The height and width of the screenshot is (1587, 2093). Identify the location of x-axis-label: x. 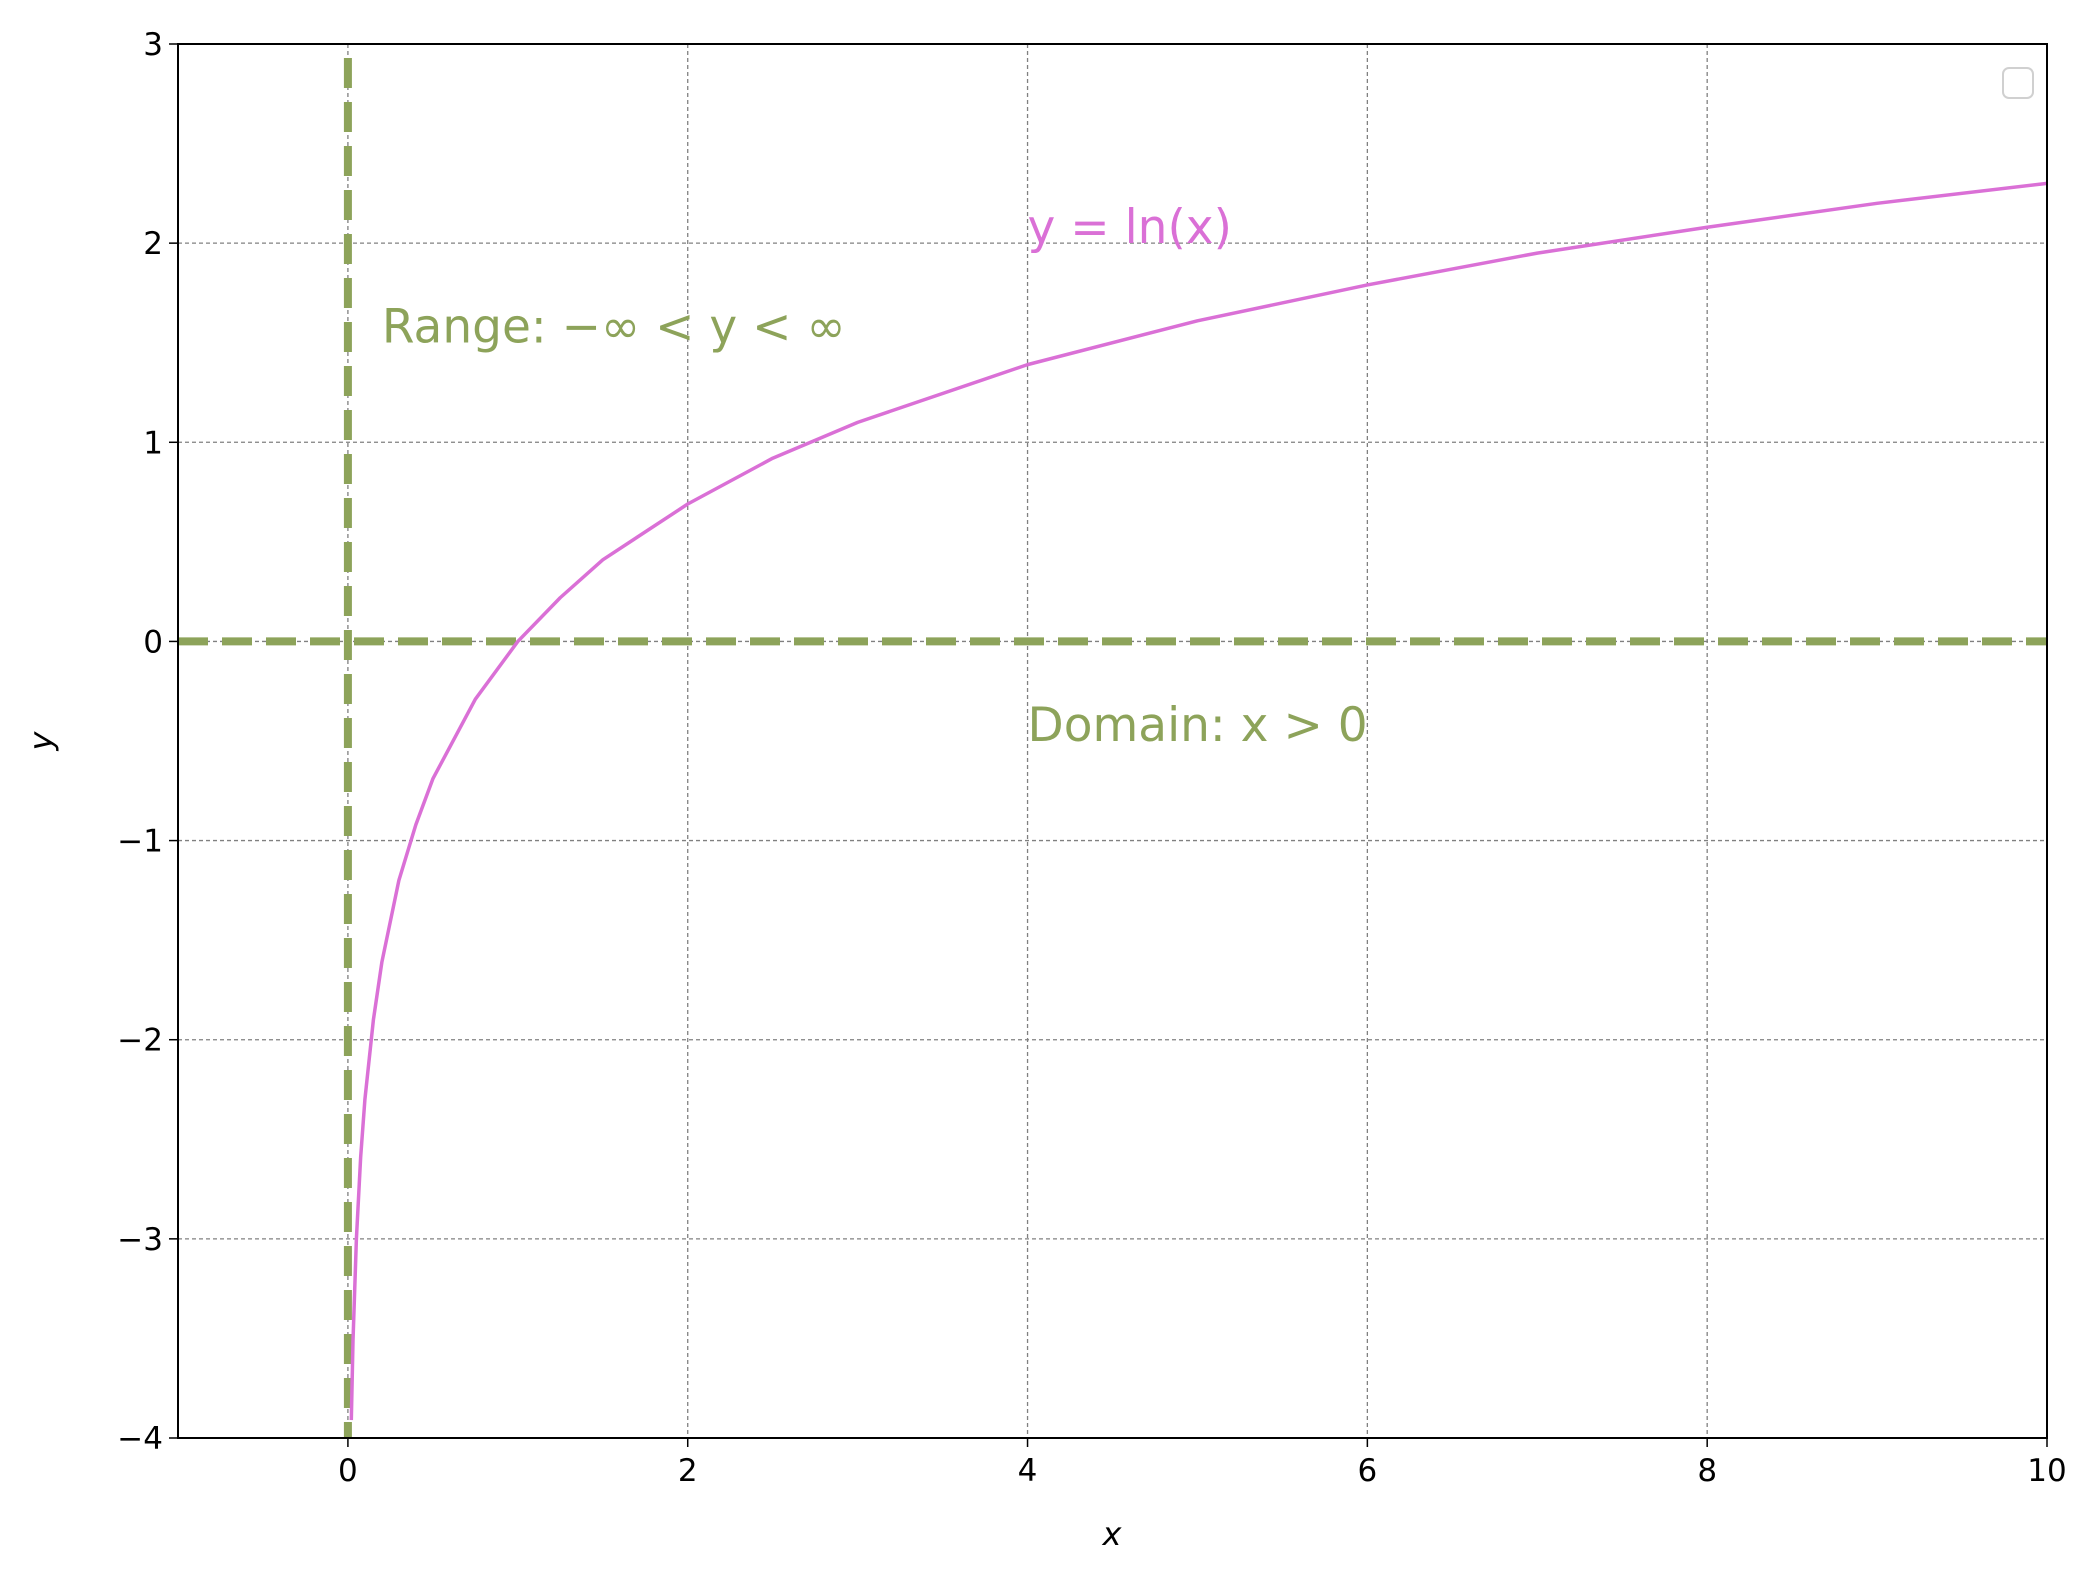
(1112, 1534).